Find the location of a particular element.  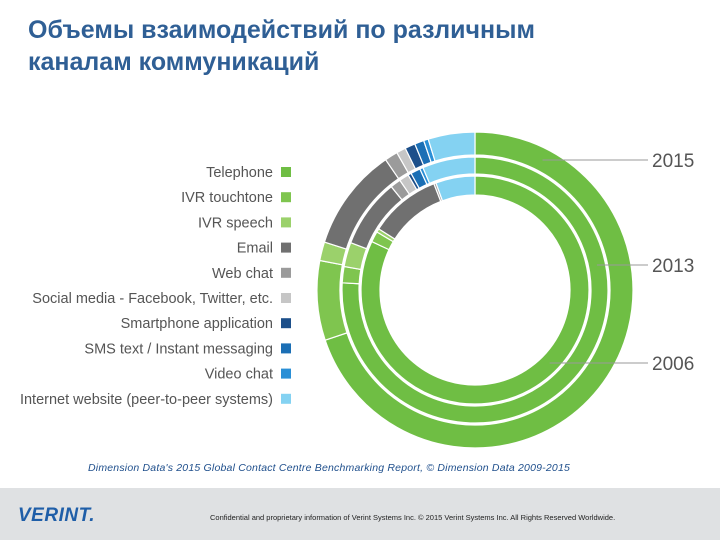

legend-label-video-chat: Video chat is located at coordinates (239, 375).